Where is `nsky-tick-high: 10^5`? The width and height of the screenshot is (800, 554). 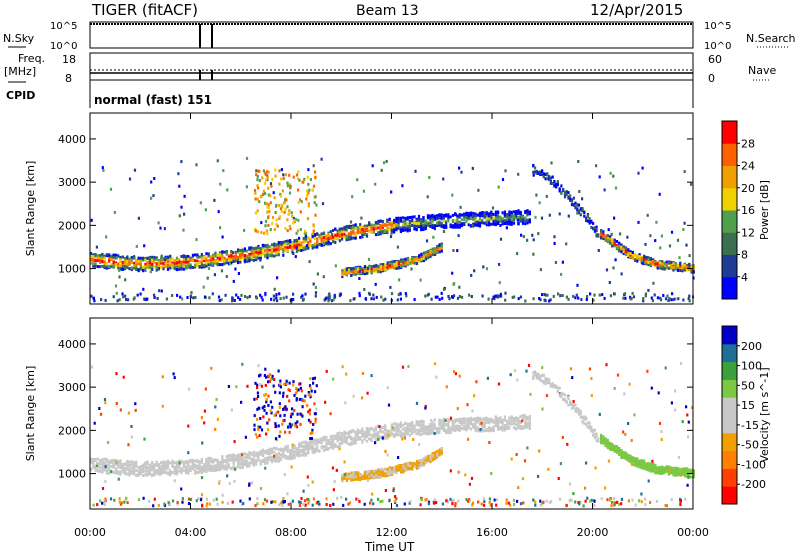 nsky-tick-high: 10^5 is located at coordinates (63, 26).